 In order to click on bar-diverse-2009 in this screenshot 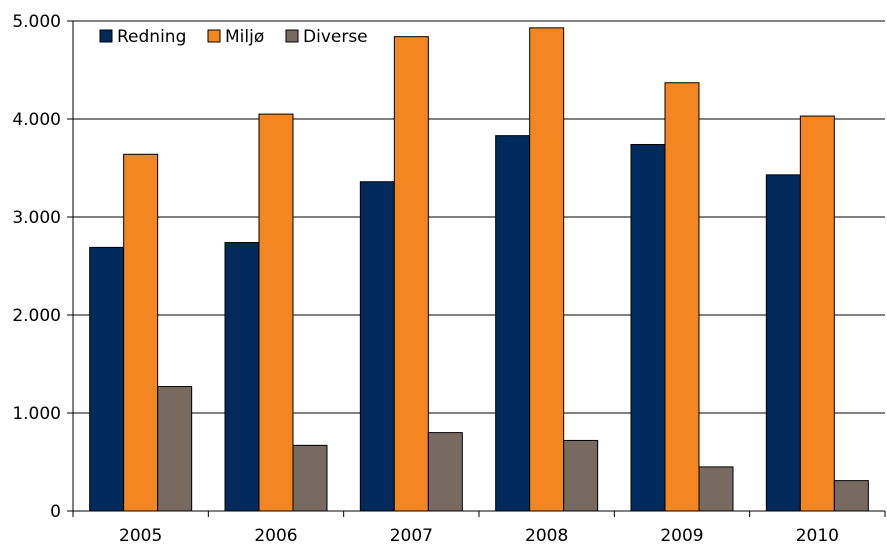, I will do `click(716, 489)`.